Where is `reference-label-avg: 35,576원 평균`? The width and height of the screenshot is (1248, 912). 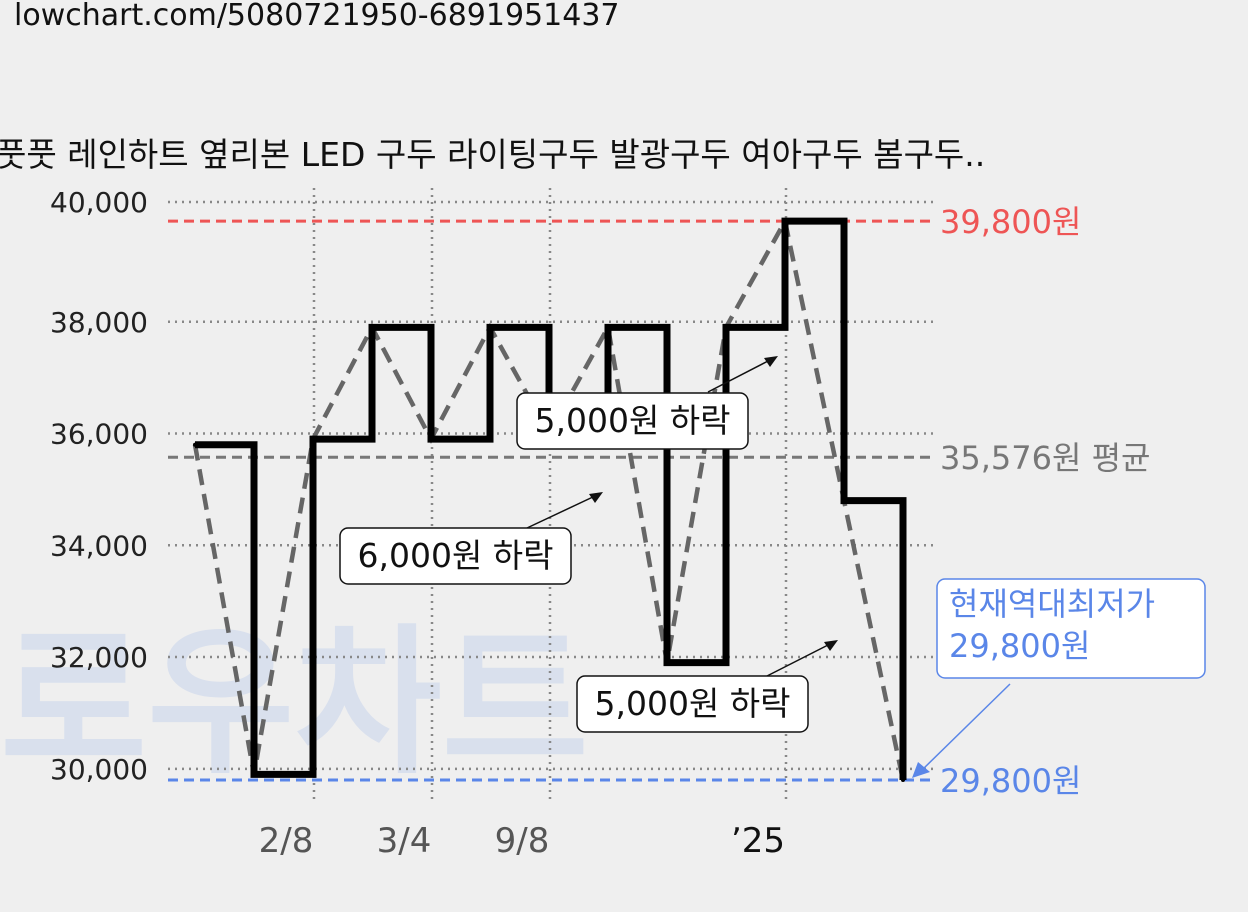
reference-label-avg: 35,576원 평균 is located at coordinates (1045, 458).